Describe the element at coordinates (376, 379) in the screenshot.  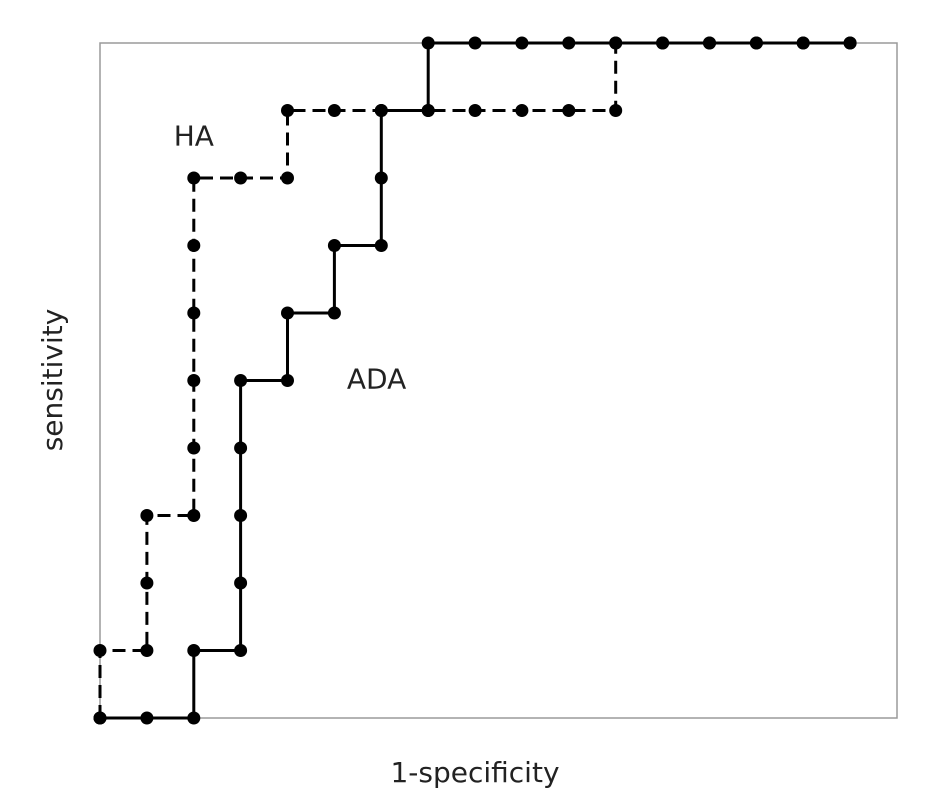
I see `series-label-ada: ADA` at that location.